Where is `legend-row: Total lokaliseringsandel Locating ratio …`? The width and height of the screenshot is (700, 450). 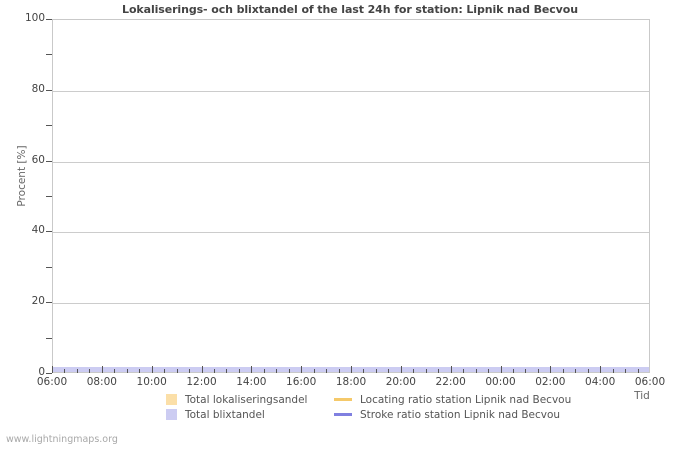
legend-row: Total lokaliseringsandel Locating ratio … is located at coordinates (401, 399).